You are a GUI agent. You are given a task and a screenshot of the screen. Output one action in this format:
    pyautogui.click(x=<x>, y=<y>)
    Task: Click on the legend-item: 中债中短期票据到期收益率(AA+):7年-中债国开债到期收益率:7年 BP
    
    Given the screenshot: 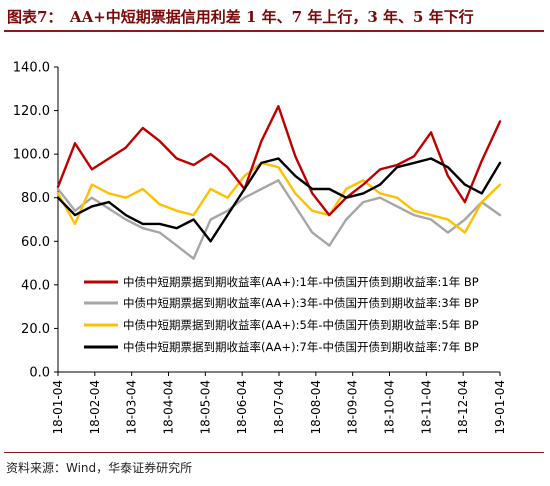 What is the action you would take?
    pyautogui.click(x=281, y=347)
    